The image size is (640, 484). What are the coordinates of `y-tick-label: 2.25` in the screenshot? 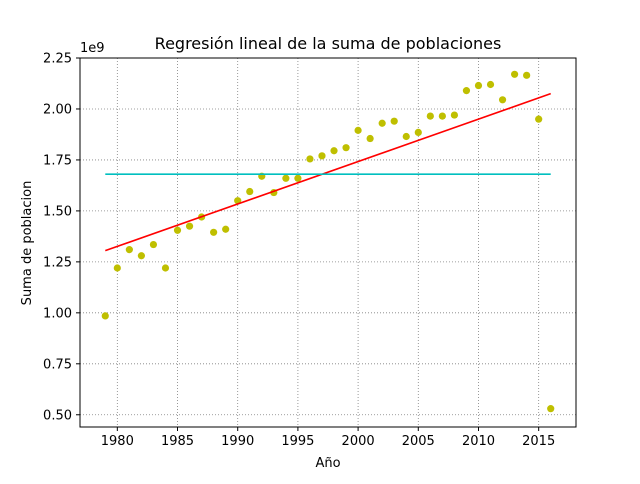 It's located at (57, 59).